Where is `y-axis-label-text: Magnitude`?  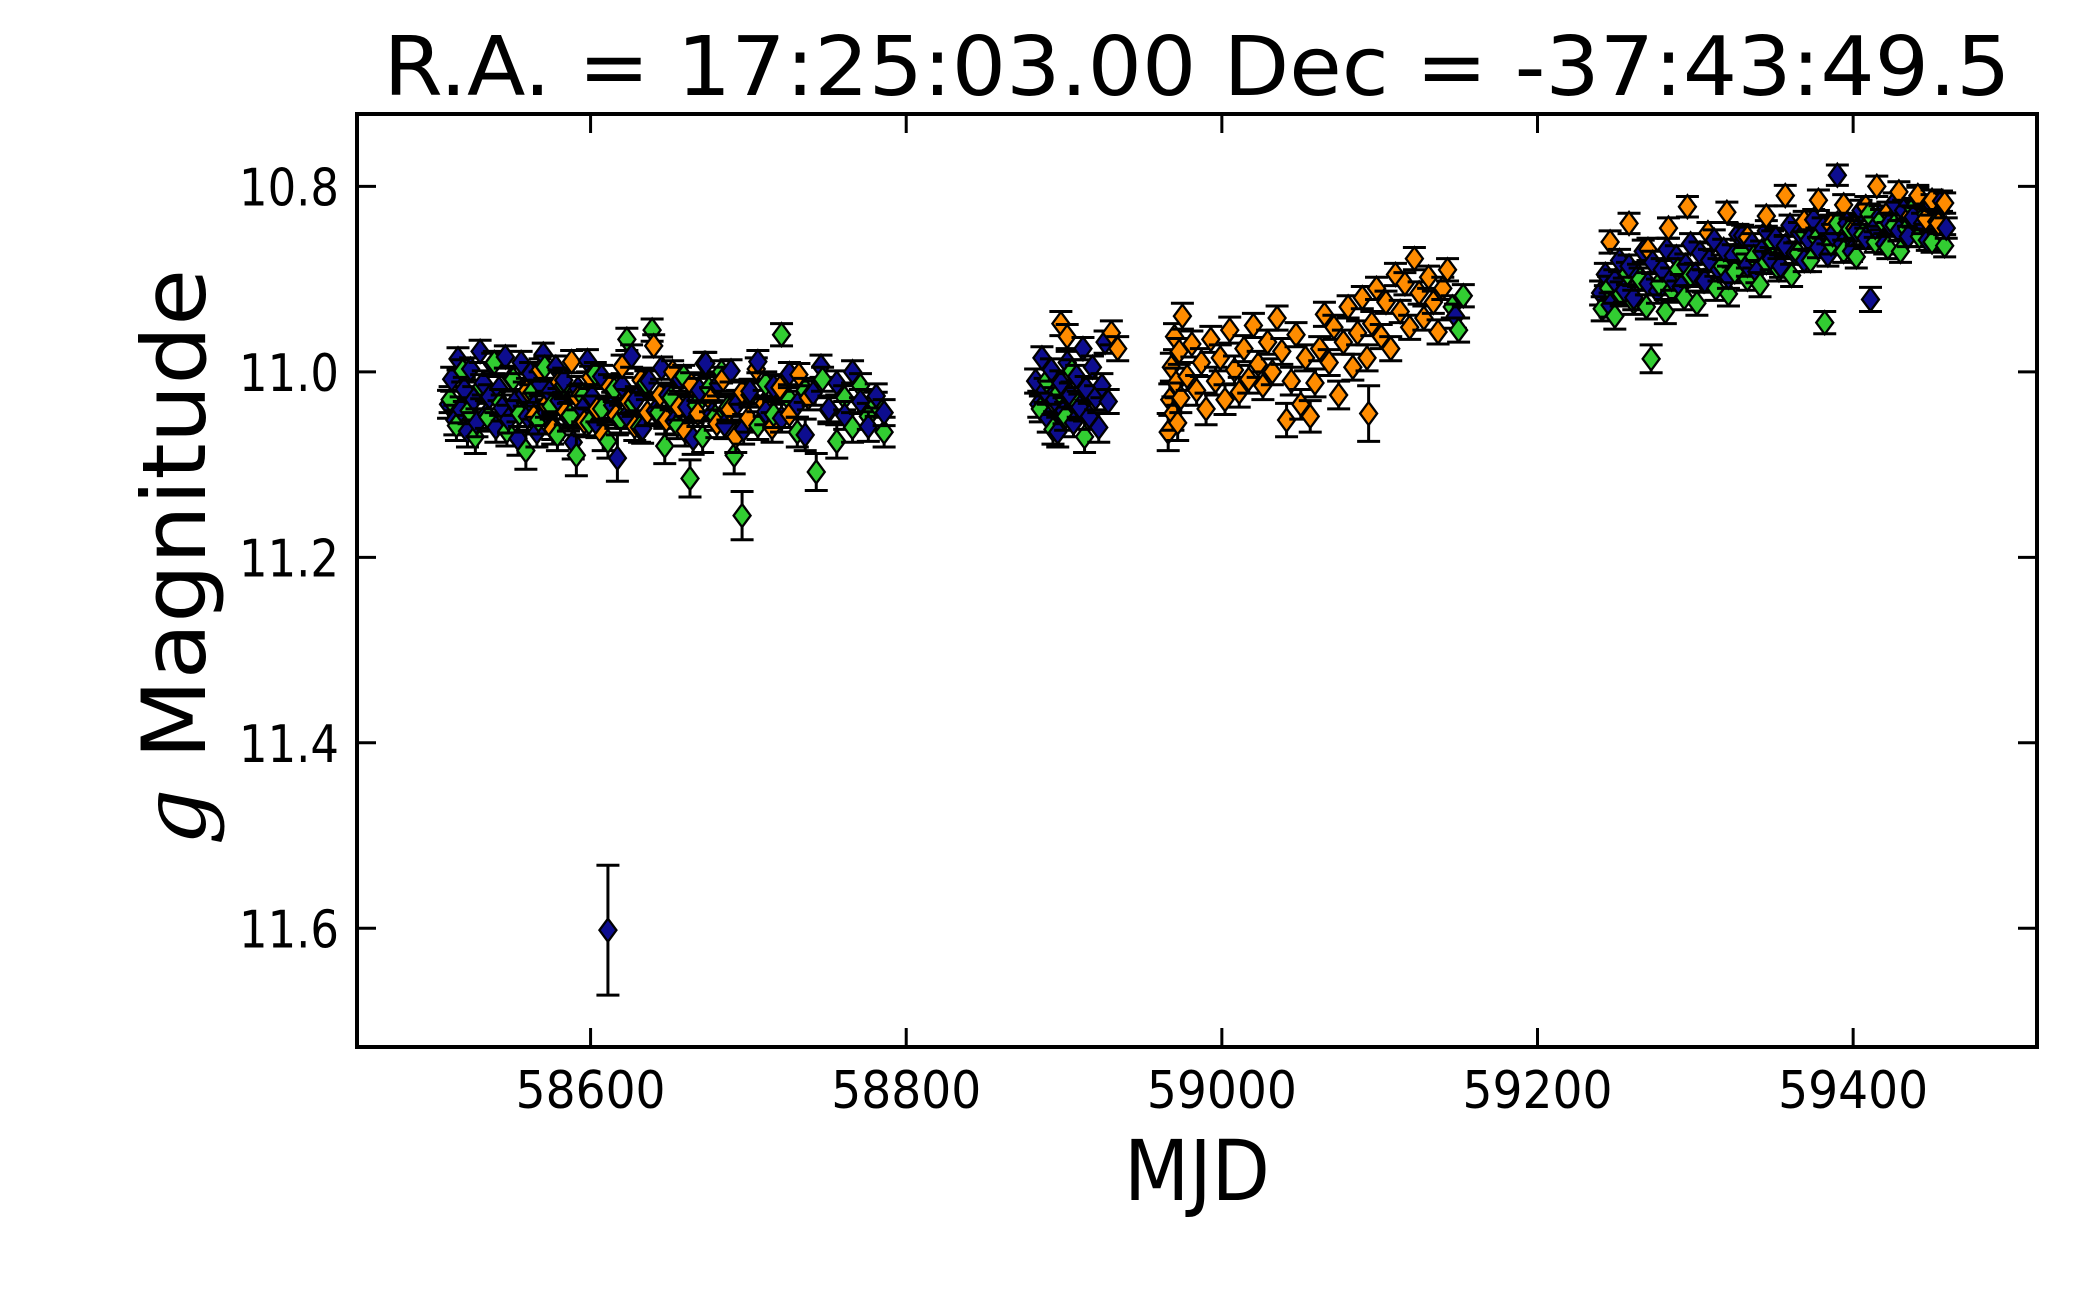
y-axis-label-text: Magnitude is located at coordinates (174, 529).